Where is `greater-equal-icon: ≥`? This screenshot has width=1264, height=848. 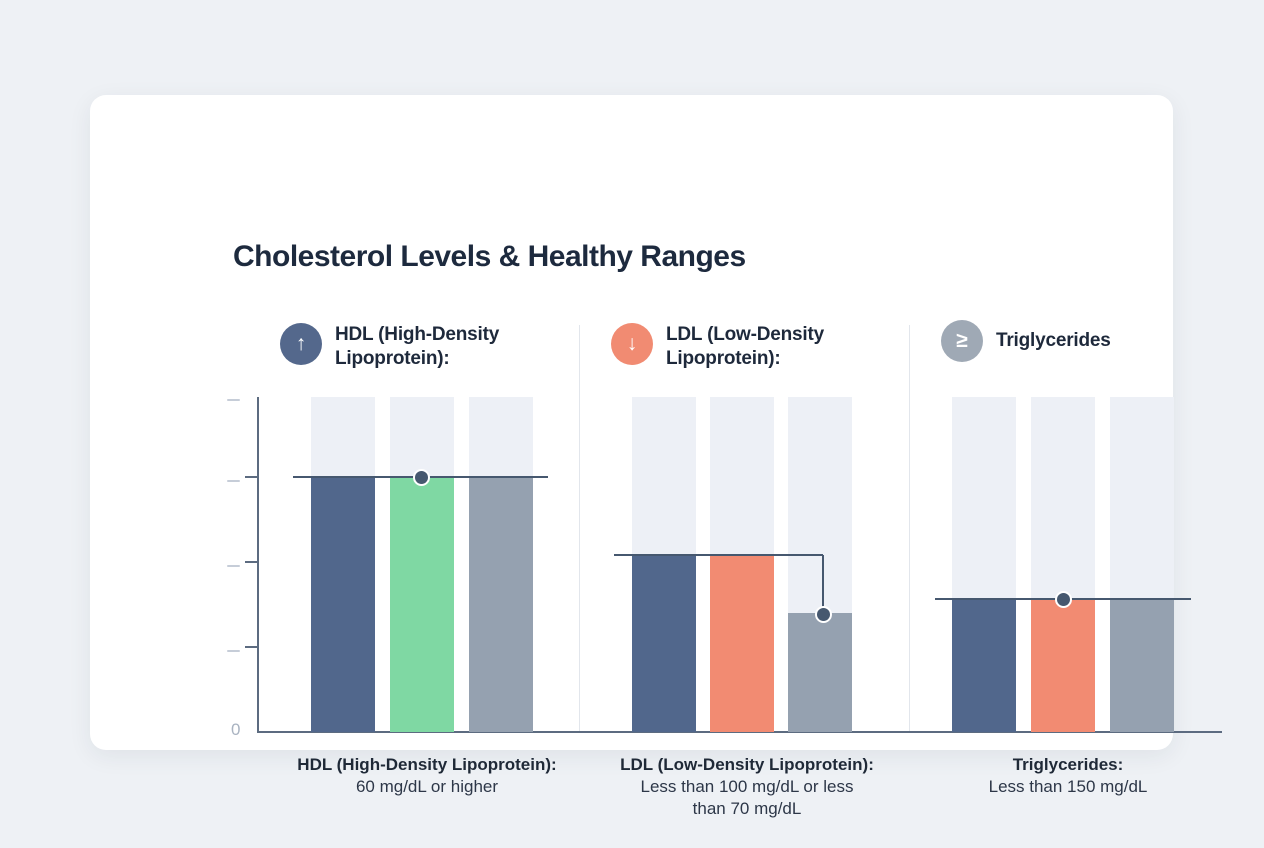
greater-equal-icon: ≥ is located at coordinates (962, 341).